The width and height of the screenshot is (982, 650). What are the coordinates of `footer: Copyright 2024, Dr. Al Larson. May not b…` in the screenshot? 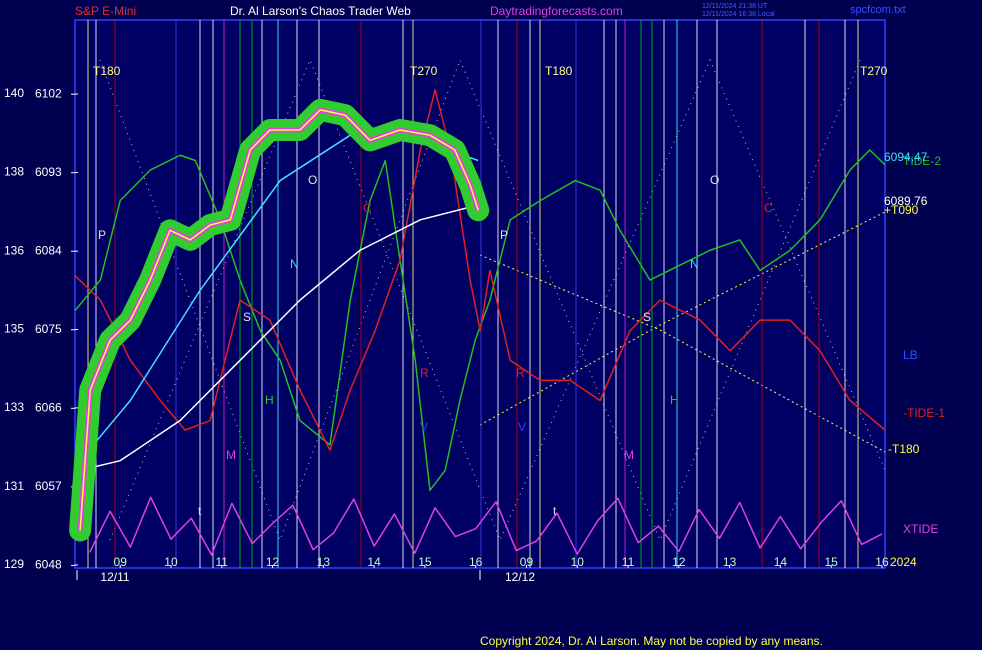 It's located at (651, 641).